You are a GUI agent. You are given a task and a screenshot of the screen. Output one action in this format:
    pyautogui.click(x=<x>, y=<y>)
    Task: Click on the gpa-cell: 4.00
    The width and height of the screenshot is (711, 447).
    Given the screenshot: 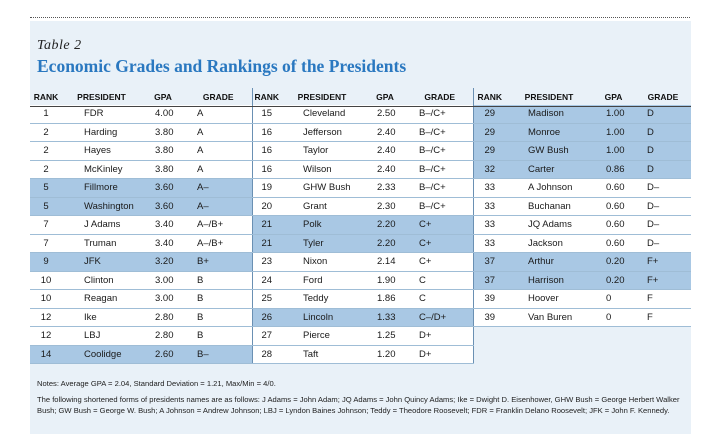 What is the action you would take?
    pyautogui.click(x=163, y=114)
    